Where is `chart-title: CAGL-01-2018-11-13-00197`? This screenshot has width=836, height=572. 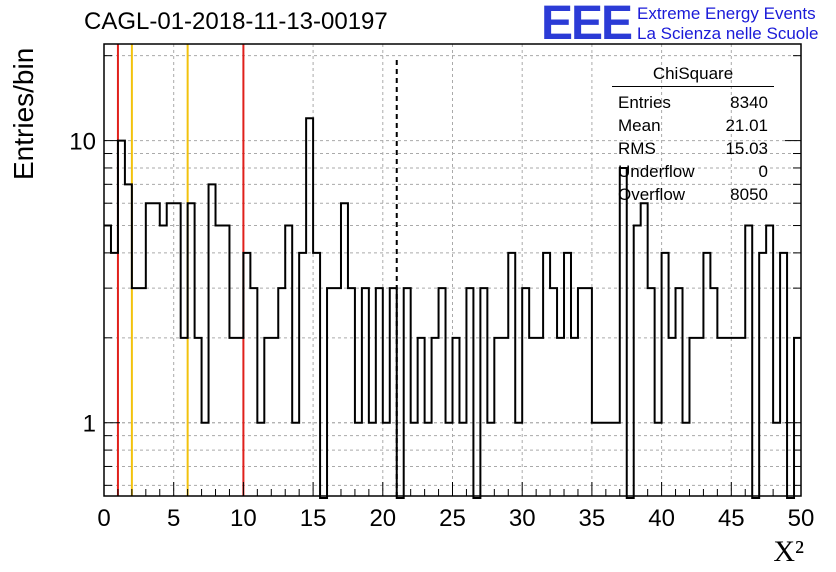 chart-title: CAGL-01-2018-11-13-00197 is located at coordinates (236, 21).